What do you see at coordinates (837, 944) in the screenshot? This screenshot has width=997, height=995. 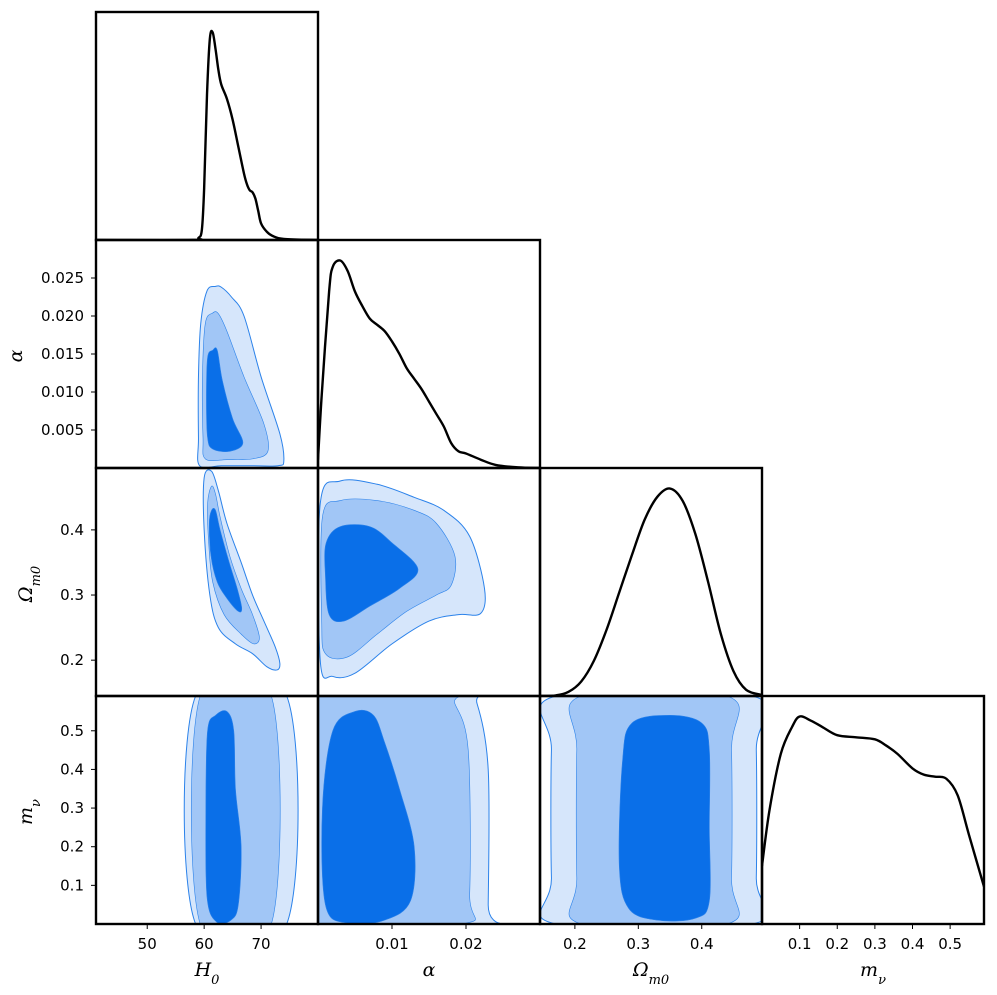 I see `x-tick-label-mnu-1: 0.2` at bounding box center [837, 944].